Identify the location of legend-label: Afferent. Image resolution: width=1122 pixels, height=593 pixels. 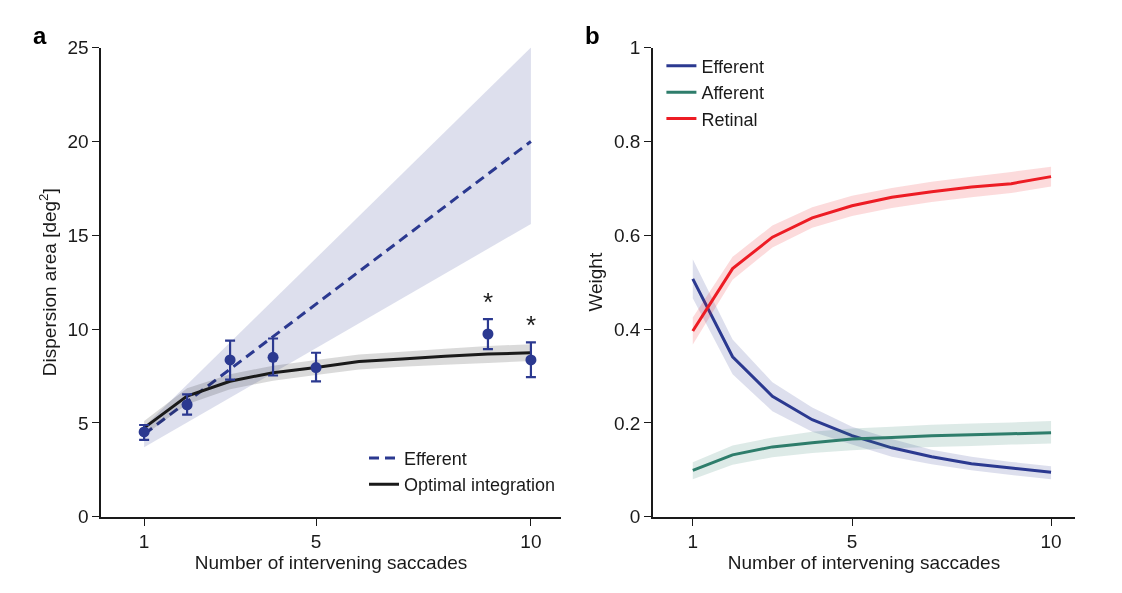
(733, 93).